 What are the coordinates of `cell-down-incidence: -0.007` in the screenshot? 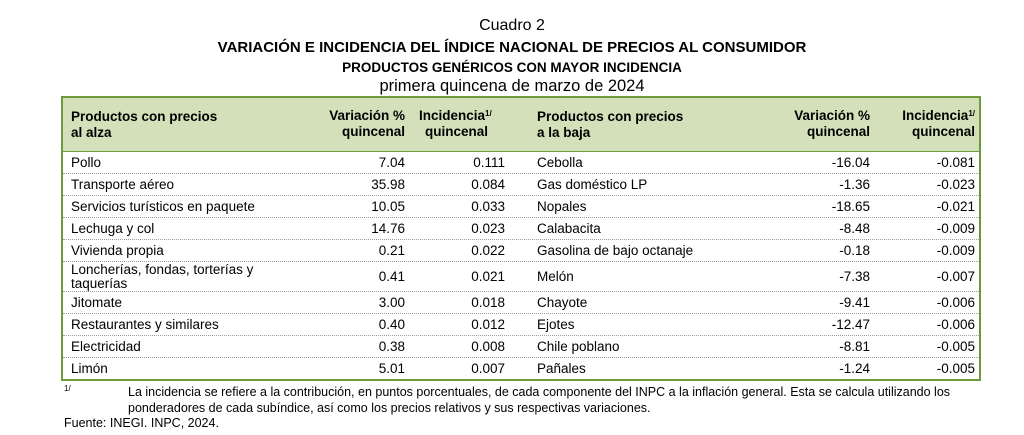 It's located at (955, 276).